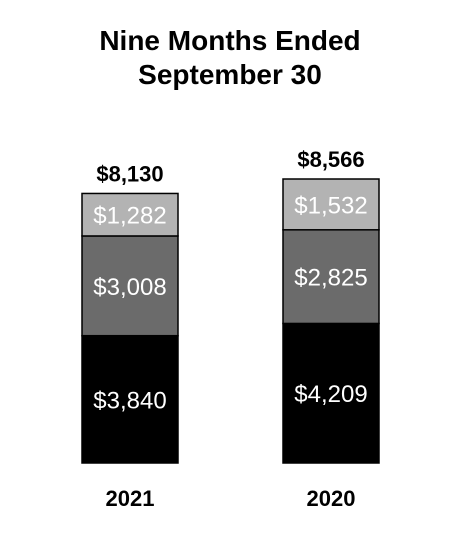 Image resolution: width=460 pixels, height=540 pixels. Describe the element at coordinates (330, 159) in the screenshot. I see `total-label-2020: $8,566` at that location.